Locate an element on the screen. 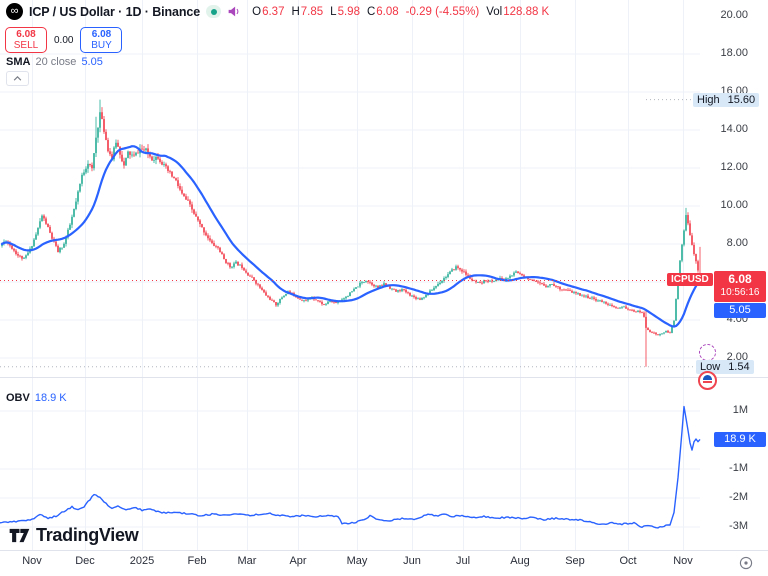 This screenshot has width=768, height=576. high-label: H is located at coordinates (295, 11).